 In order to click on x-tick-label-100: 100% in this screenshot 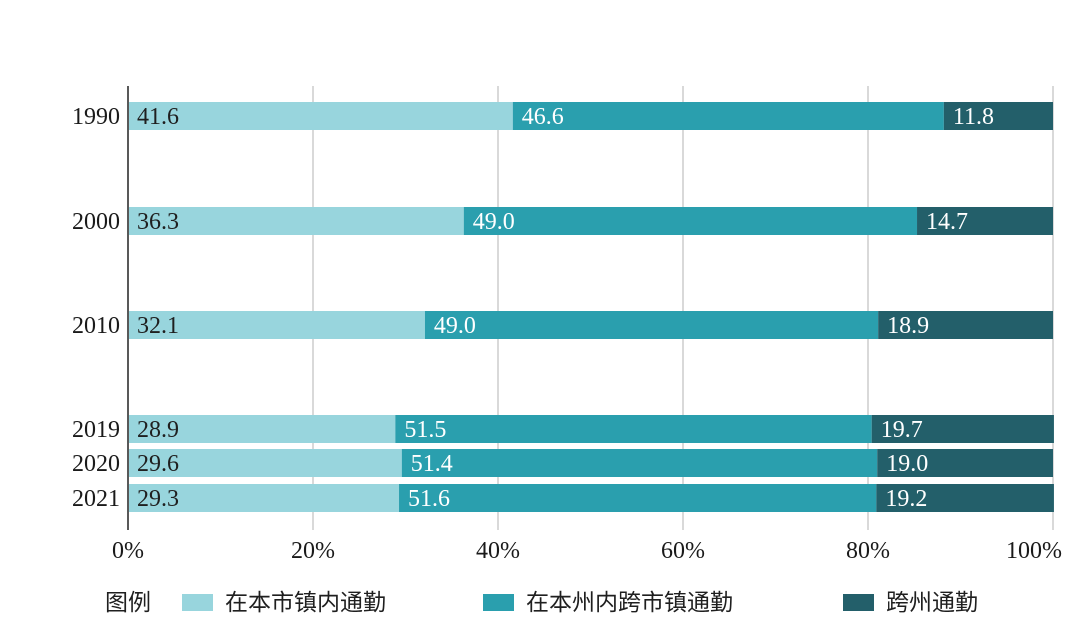, I will do `click(1034, 551)`.